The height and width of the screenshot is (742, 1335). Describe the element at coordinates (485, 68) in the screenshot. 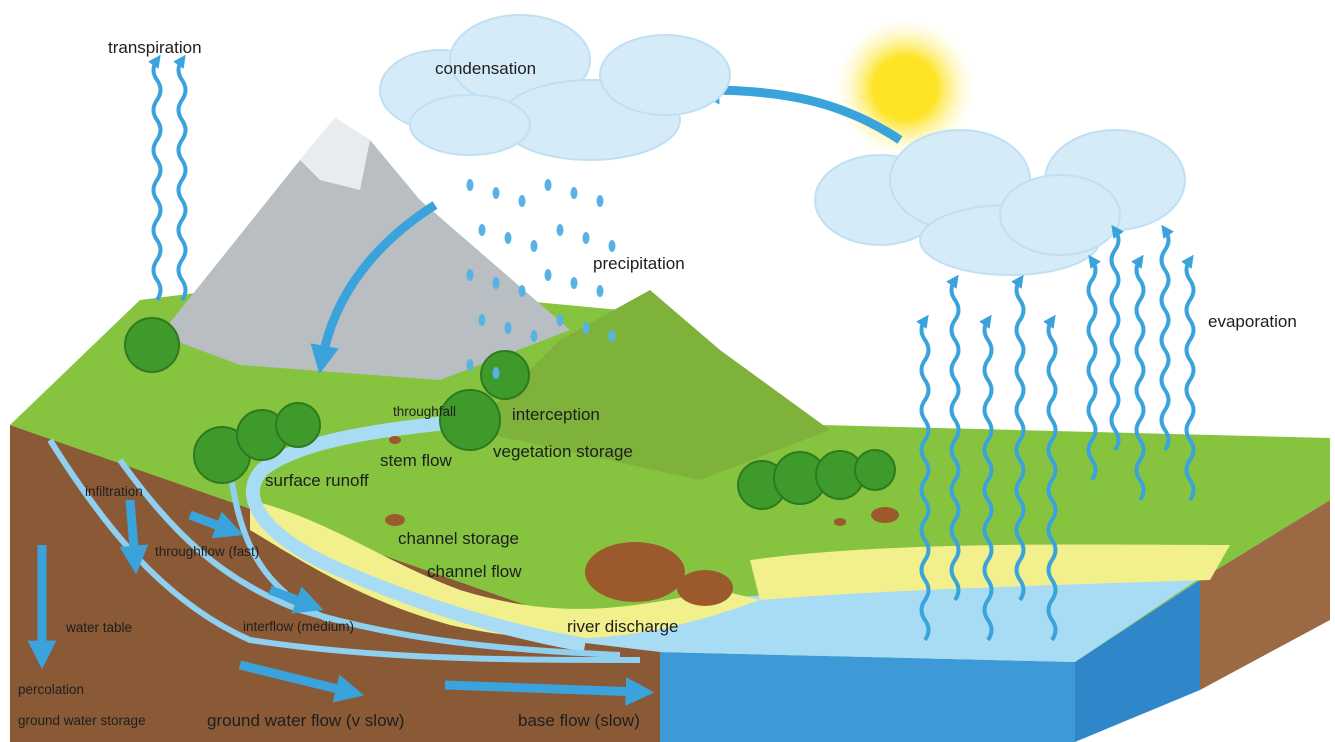

I see `label: condensation` at that location.